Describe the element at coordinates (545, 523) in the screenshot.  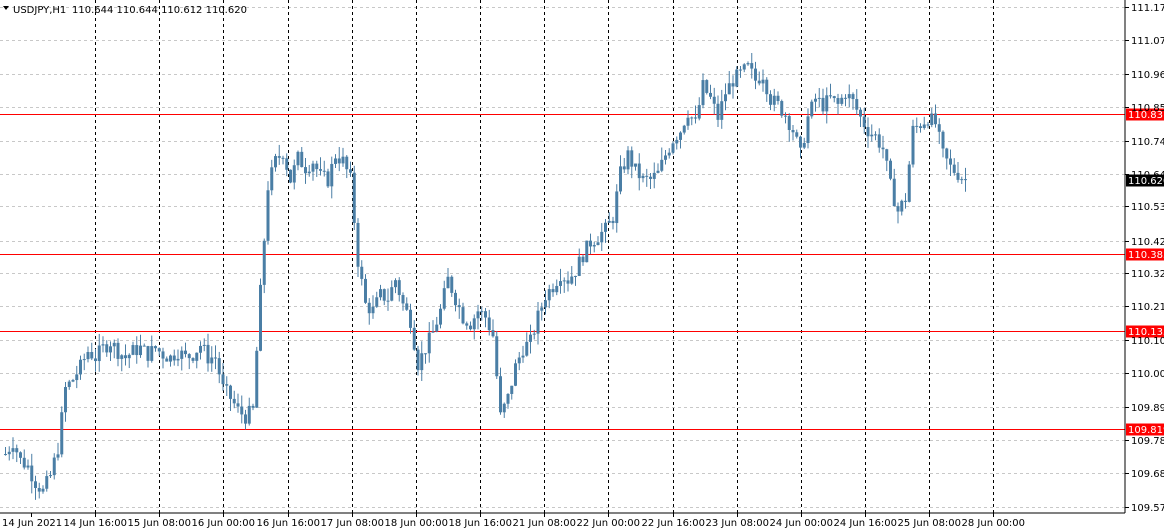
I see `x-tick-label: 21 Jun 08:00` at that location.